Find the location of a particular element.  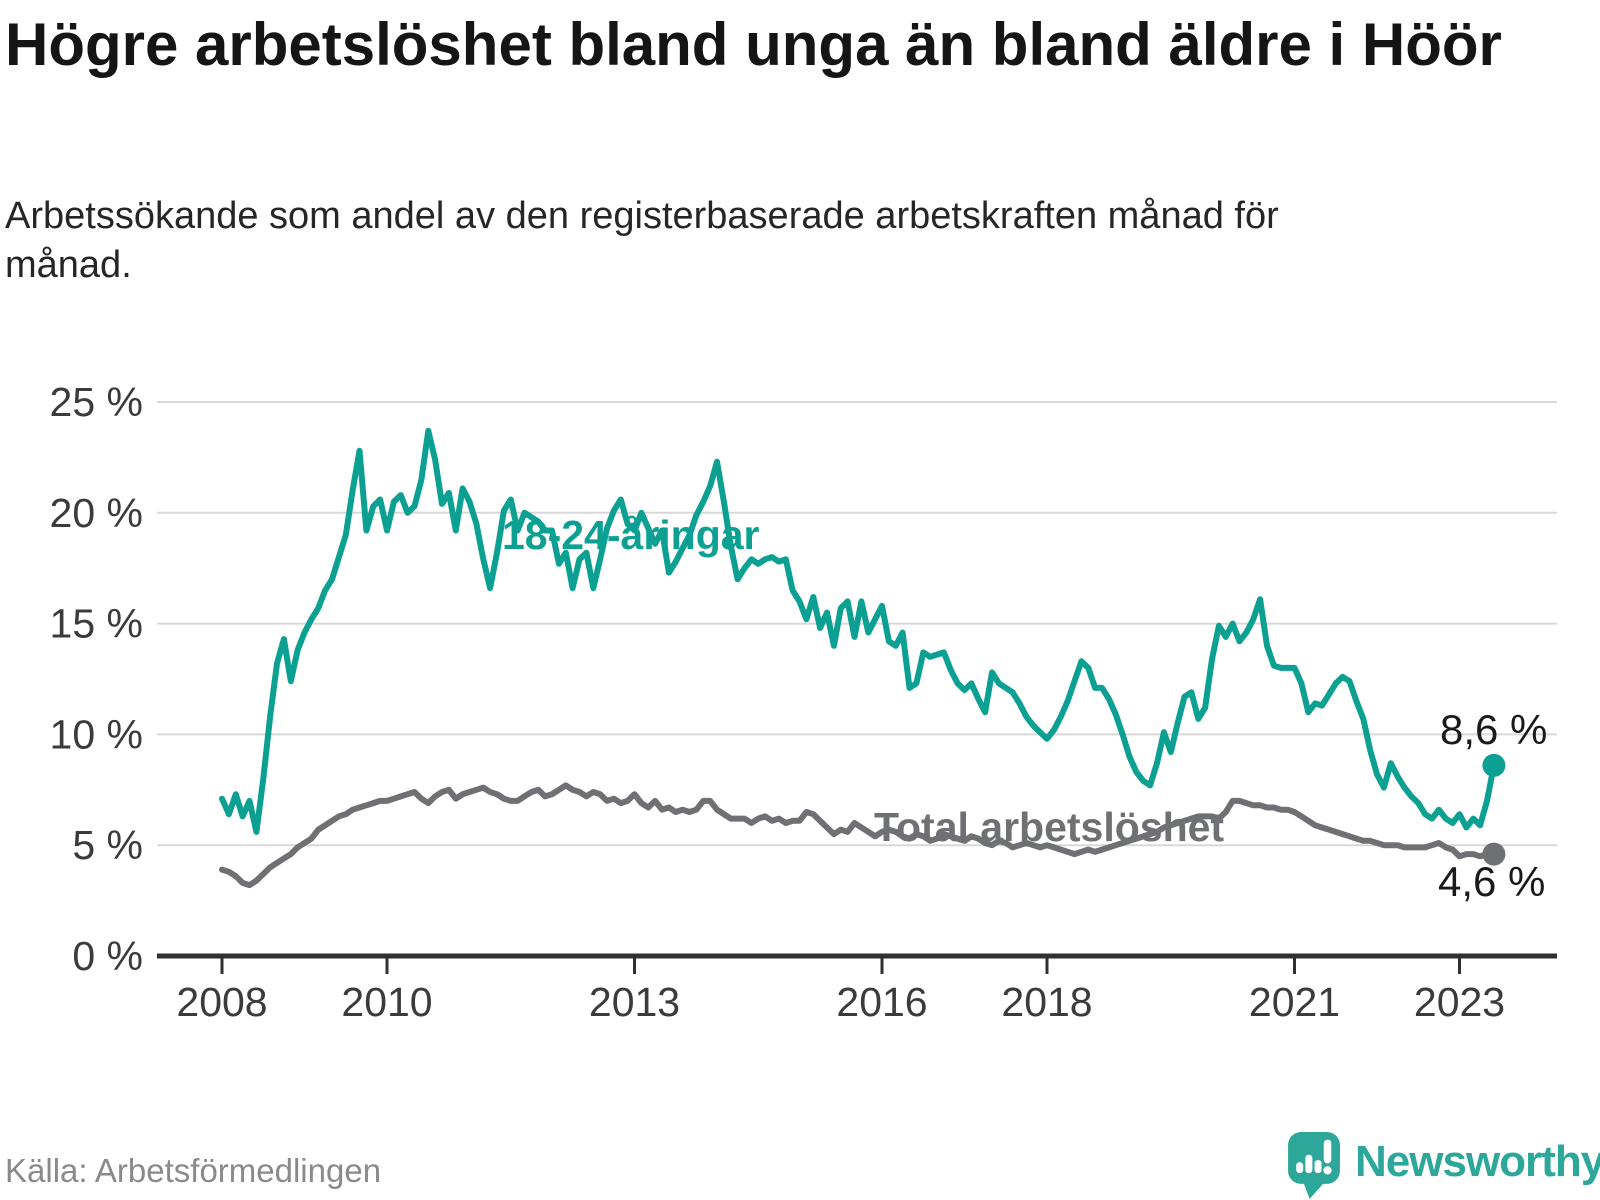

source-note: Källa: Arbetsförmedlingen is located at coordinates (193, 1170).